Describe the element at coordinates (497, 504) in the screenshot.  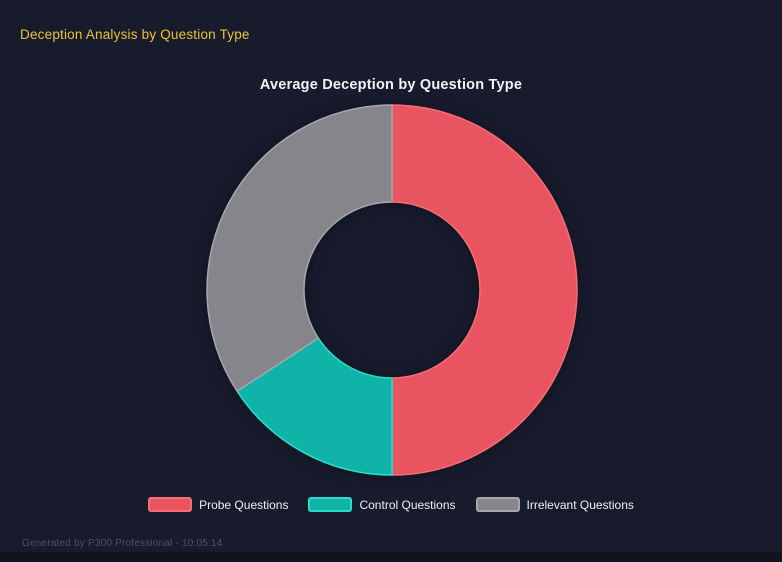
I see `legend-swatch-irrelevant-questions` at that location.